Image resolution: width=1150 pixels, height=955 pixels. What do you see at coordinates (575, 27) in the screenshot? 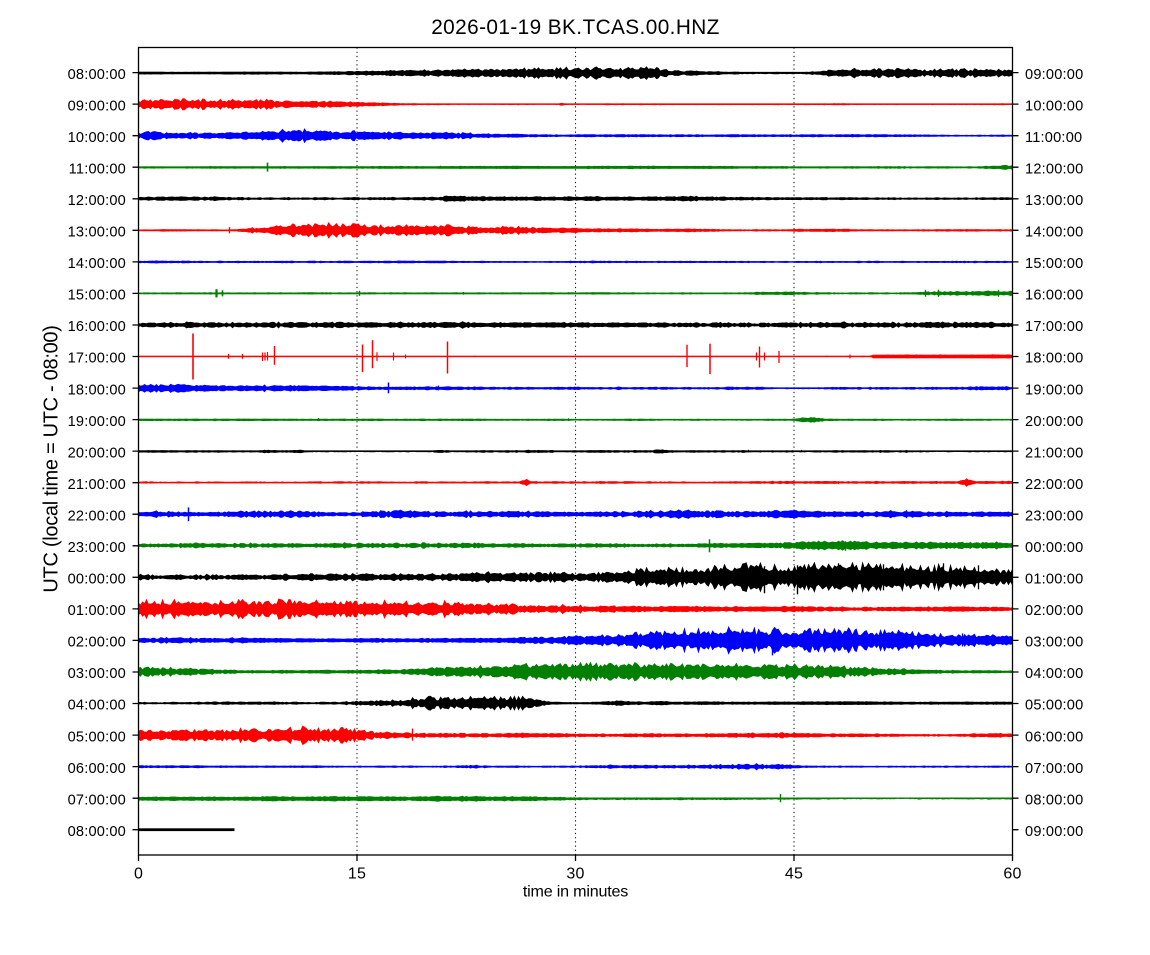
I see `svg-text: 2026-01-19 BK.TCAS.00.HNZ` at bounding box center [575, 27].